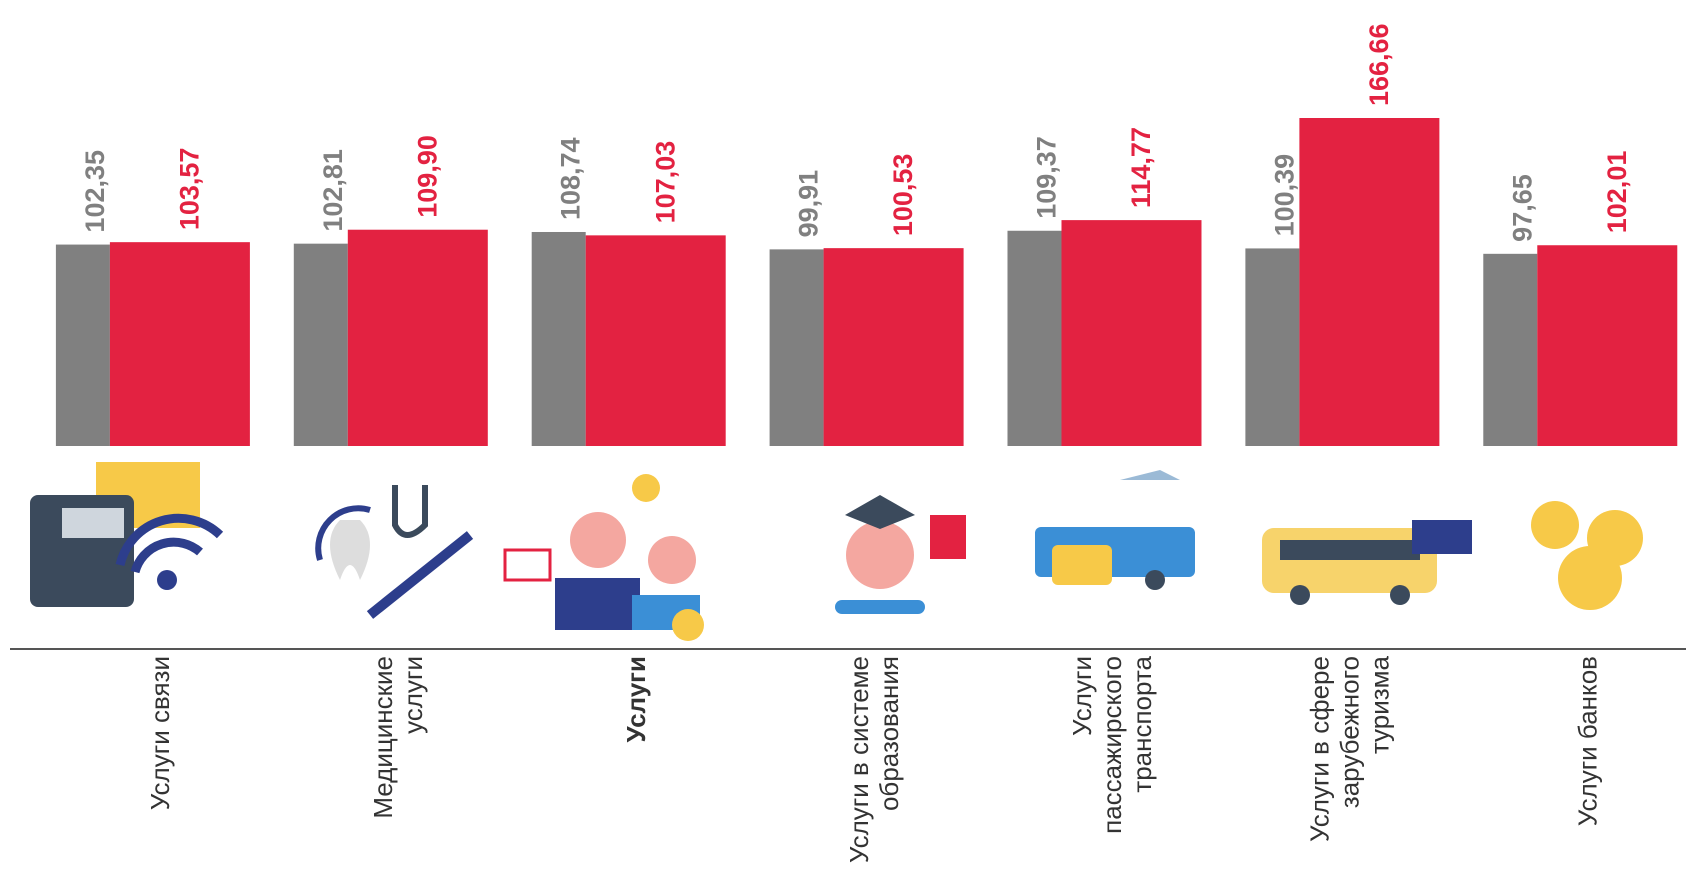 This screenshot has width=1686, height=889. Describe the element at coordinates (1379, 64) in the screenshot. I see `value-label: 166,66` at that location.